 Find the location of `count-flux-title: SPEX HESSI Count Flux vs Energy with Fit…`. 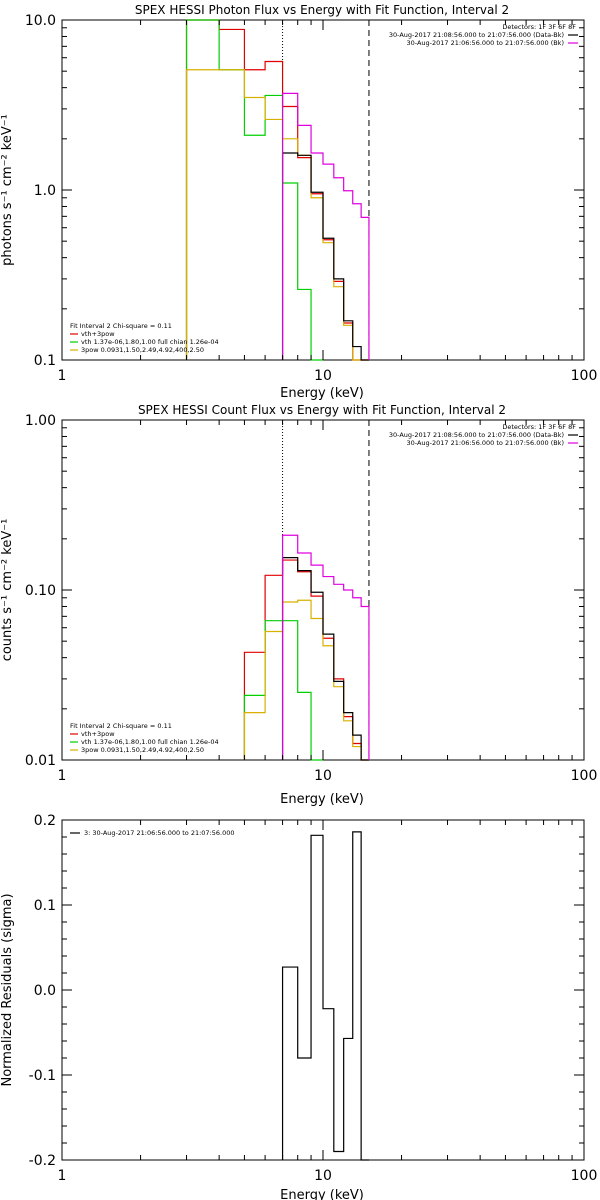

count-flux-title: SPEX HESSI Count Flux vs Energy with Fit… is located at coordinates (322, 410).